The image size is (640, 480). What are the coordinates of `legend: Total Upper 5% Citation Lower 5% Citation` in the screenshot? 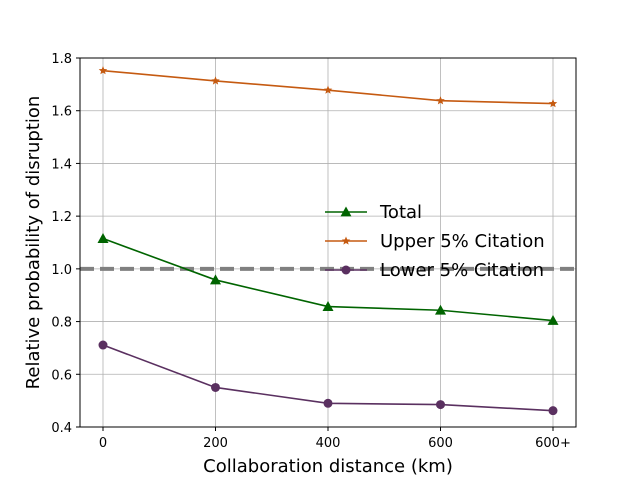 It's located at (435, 241).